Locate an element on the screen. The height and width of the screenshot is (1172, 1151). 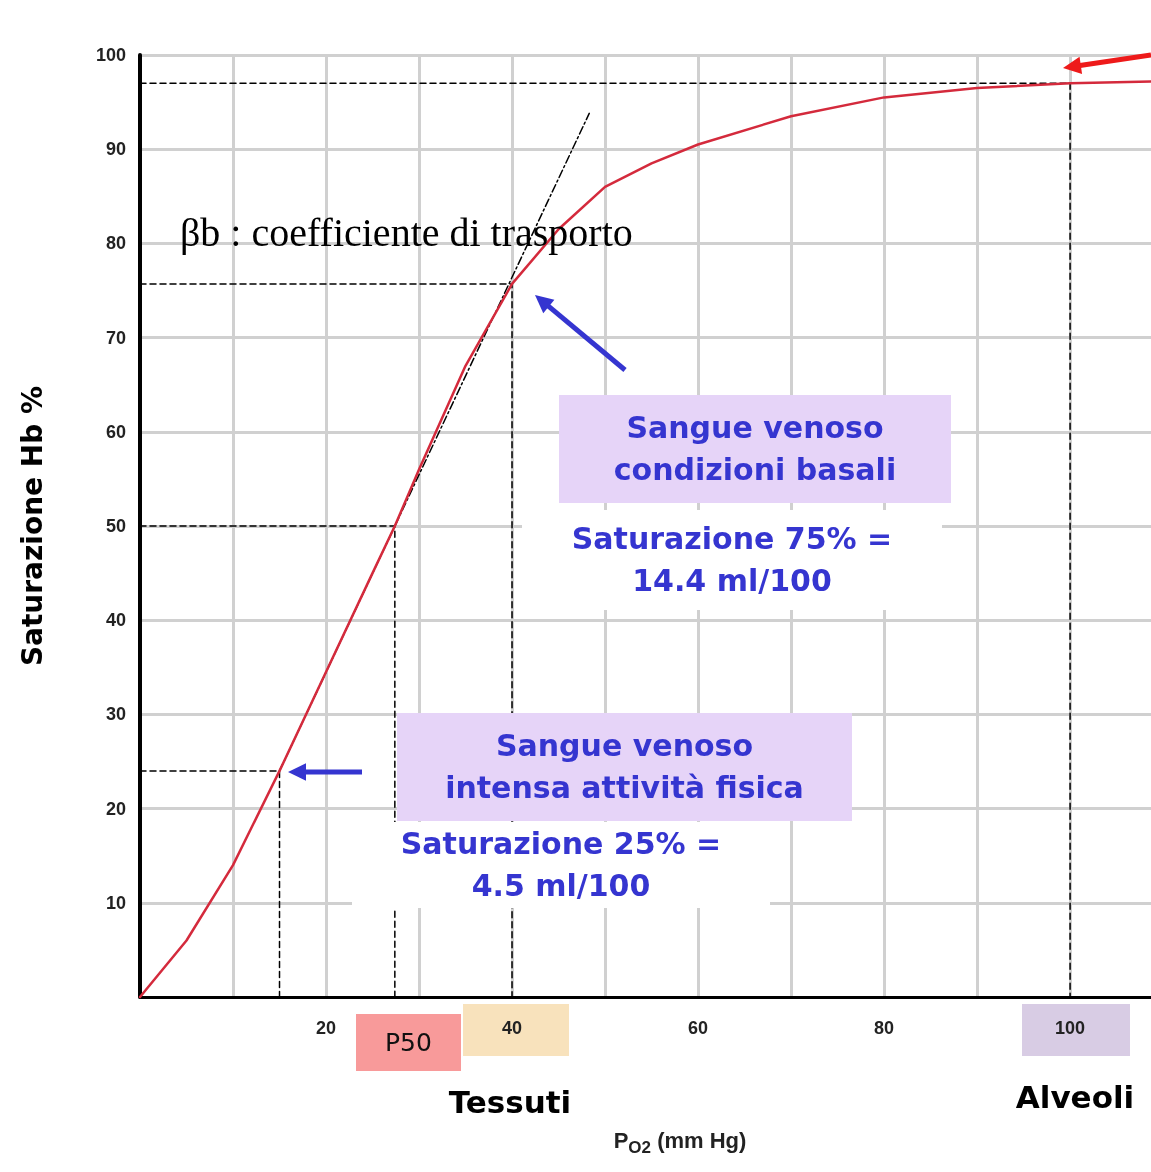
text-box: P50 is located at coordinates (408, 1042).